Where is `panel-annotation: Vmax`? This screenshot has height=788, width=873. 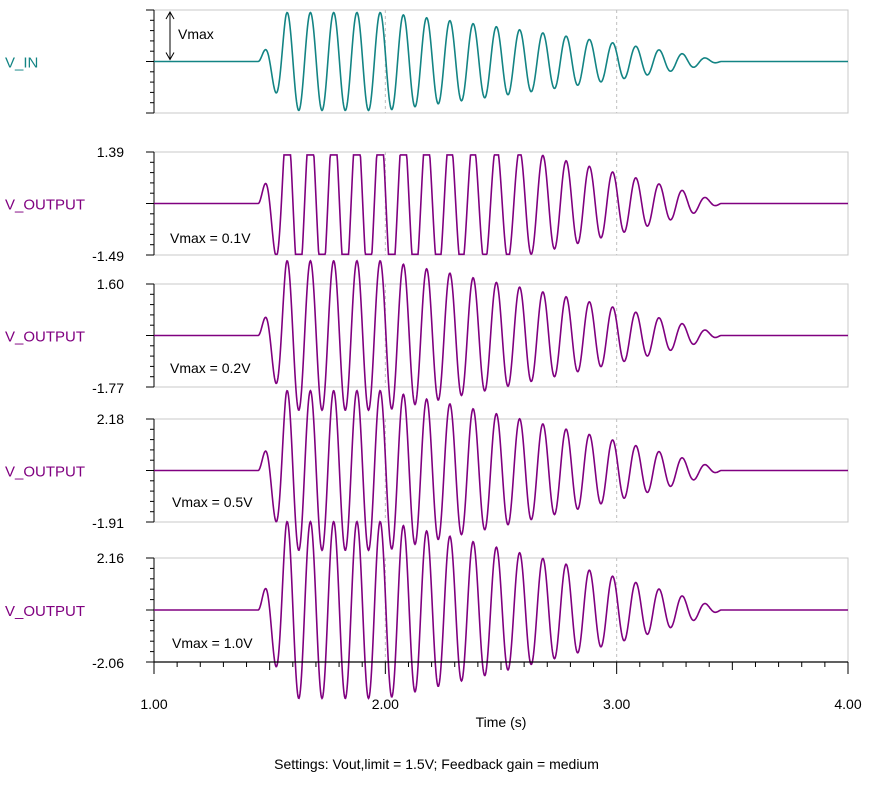 panel-annotation: Vmax is located at coordinates (196, 34).